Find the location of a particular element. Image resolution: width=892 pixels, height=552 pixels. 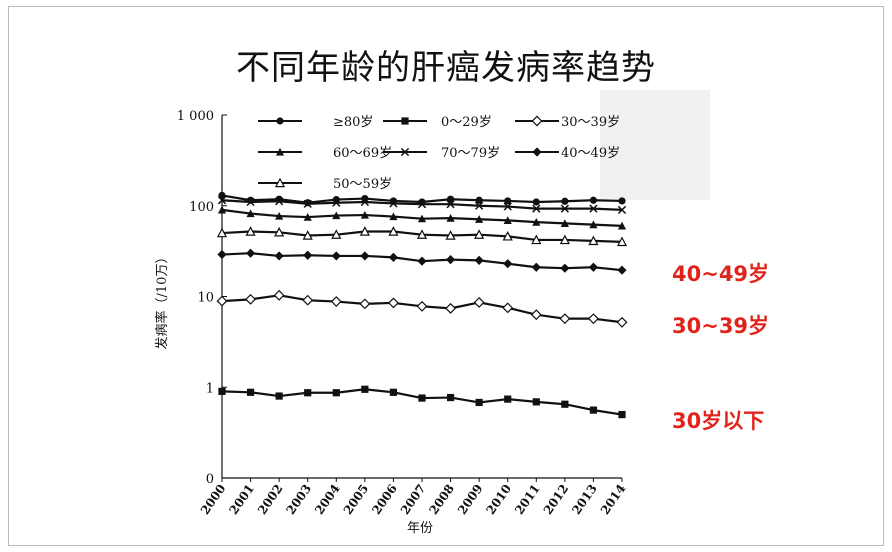

legend-item: 50～59岁 is located at coordinates (325, 184).